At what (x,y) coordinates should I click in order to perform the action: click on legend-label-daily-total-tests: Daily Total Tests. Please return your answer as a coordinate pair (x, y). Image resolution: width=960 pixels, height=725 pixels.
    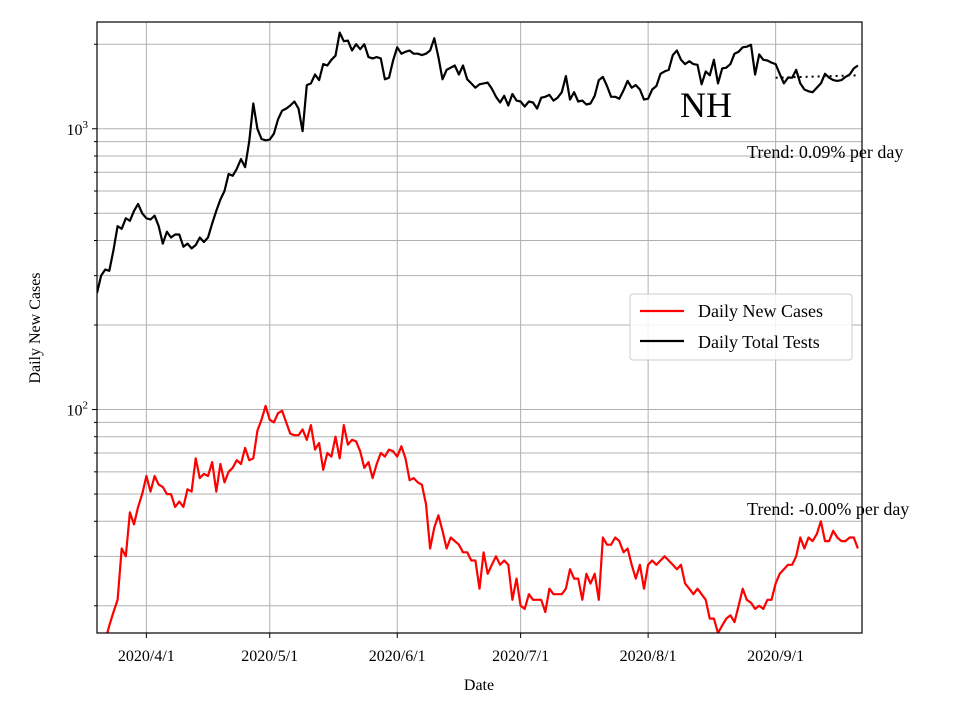
    Looking at the image, I should click on (759, 342).